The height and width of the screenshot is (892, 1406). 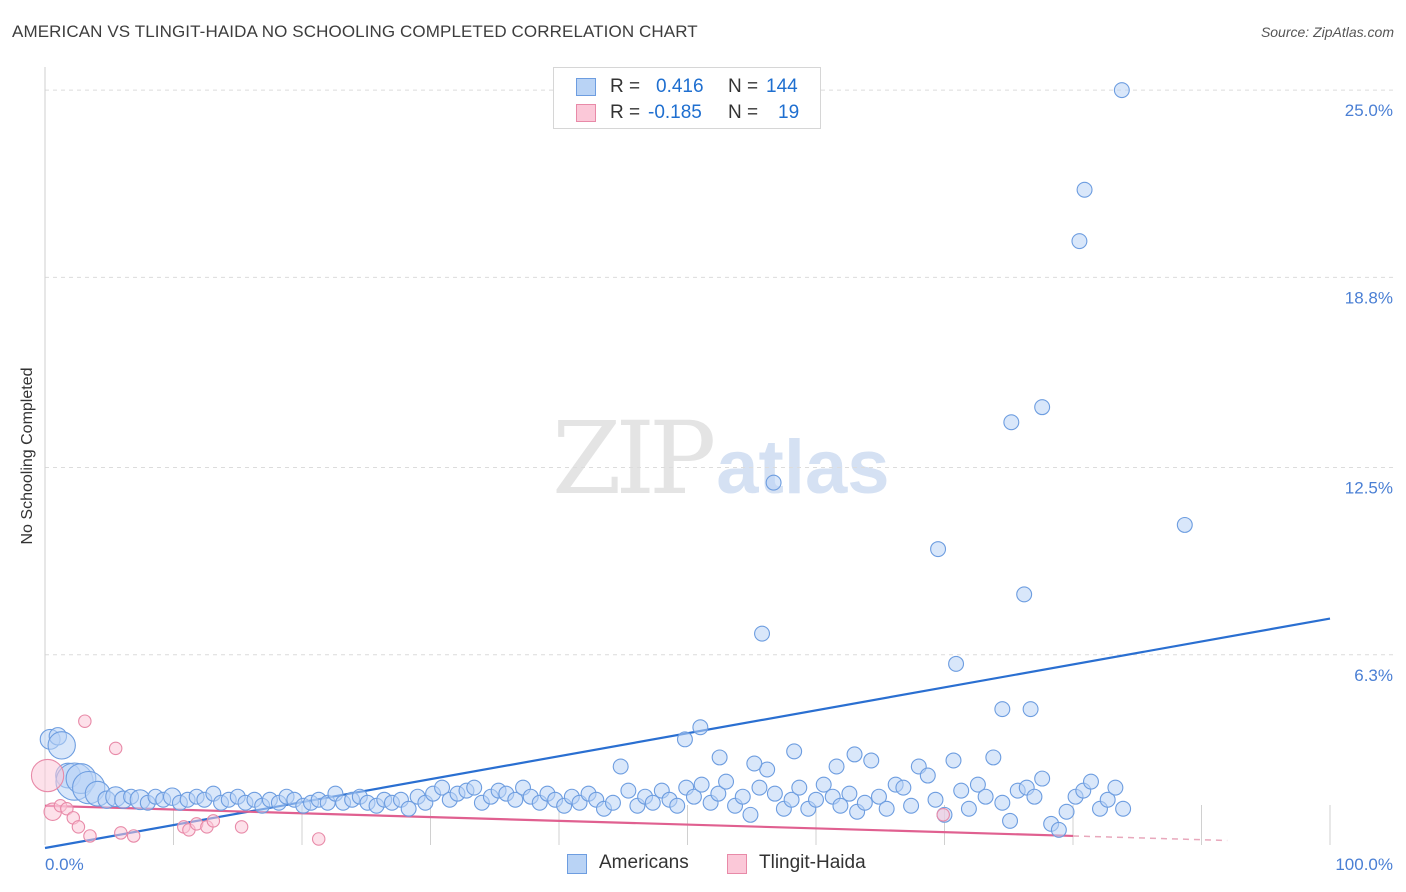 What do you see at coordinates (782, 86) in the screenshot?
I see `legend-n-value: 144` at bounding box center [782, 86].